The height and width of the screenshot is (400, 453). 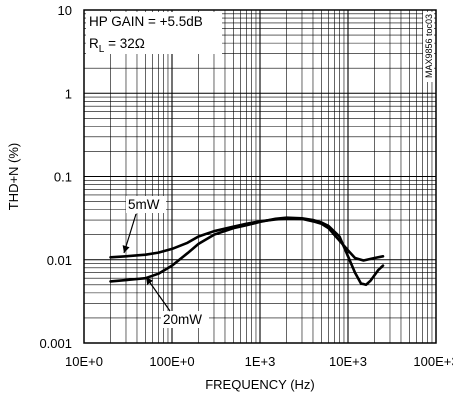 What do you see at coordinates (65, 10) in the screenshot?
I see `y-tick-label: 10` at bounding box center [65, 10].